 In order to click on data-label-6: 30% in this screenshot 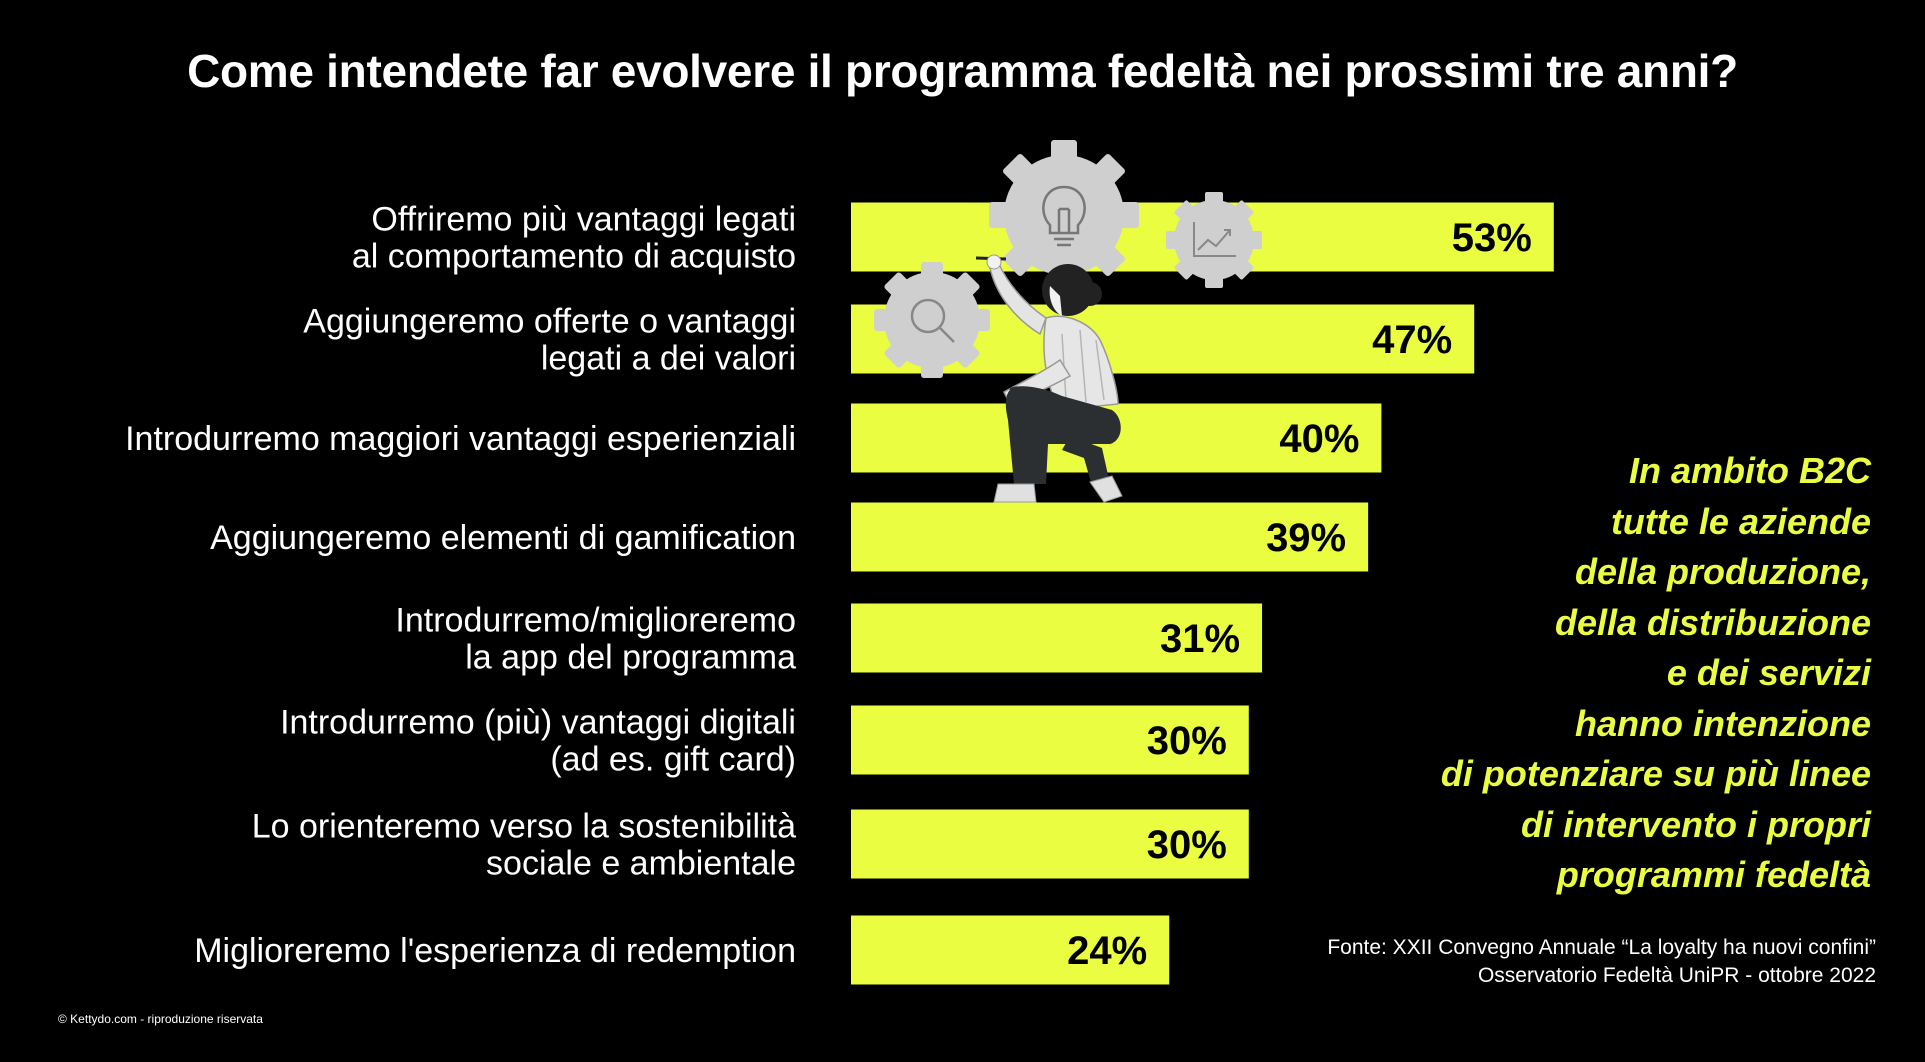, I will do `click(1187, 741)`.